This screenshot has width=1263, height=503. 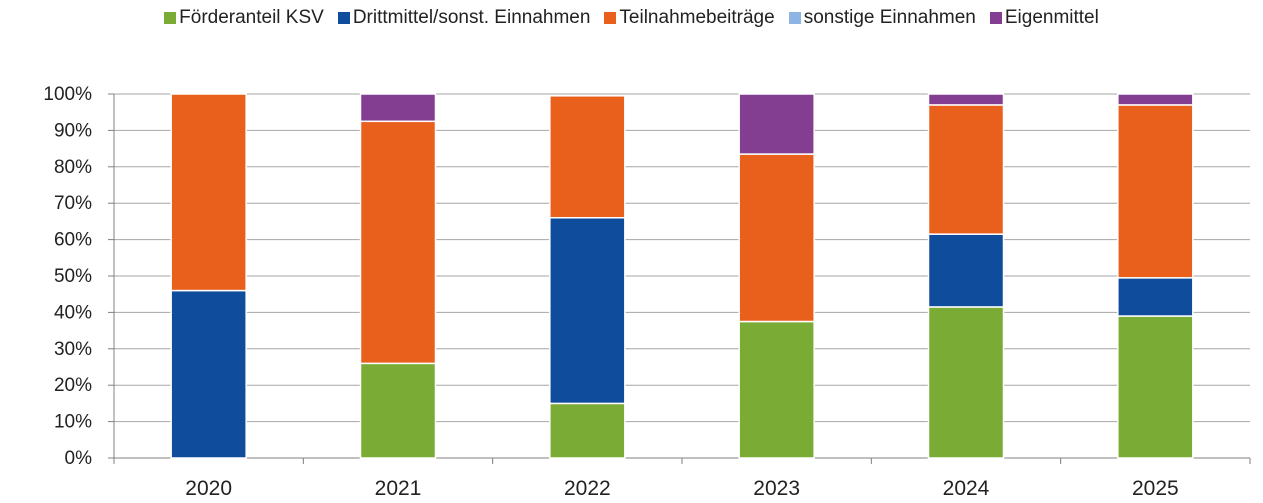 I want to click on x-tick-label: 2023, so click(x=776, y=488).